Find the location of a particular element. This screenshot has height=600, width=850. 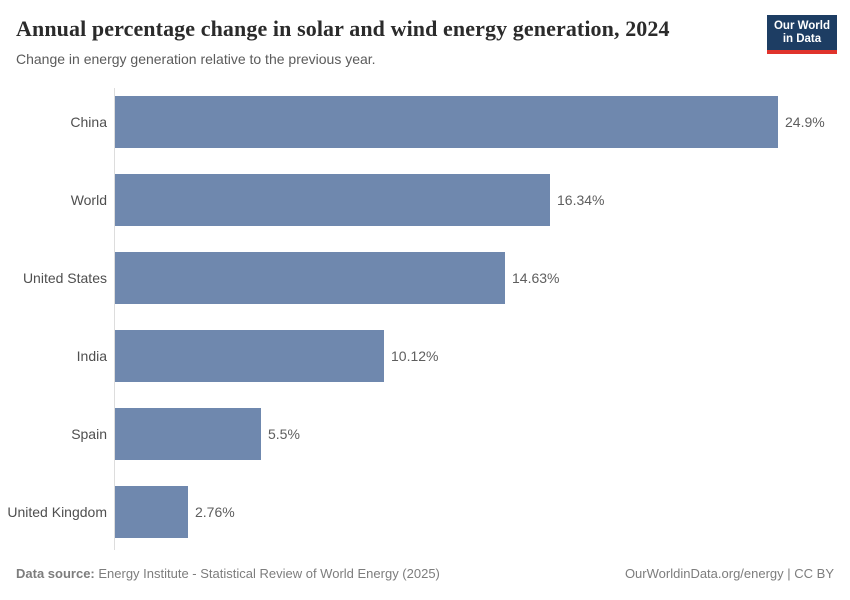

entity-label: United States is located at coordinates (64, 278).